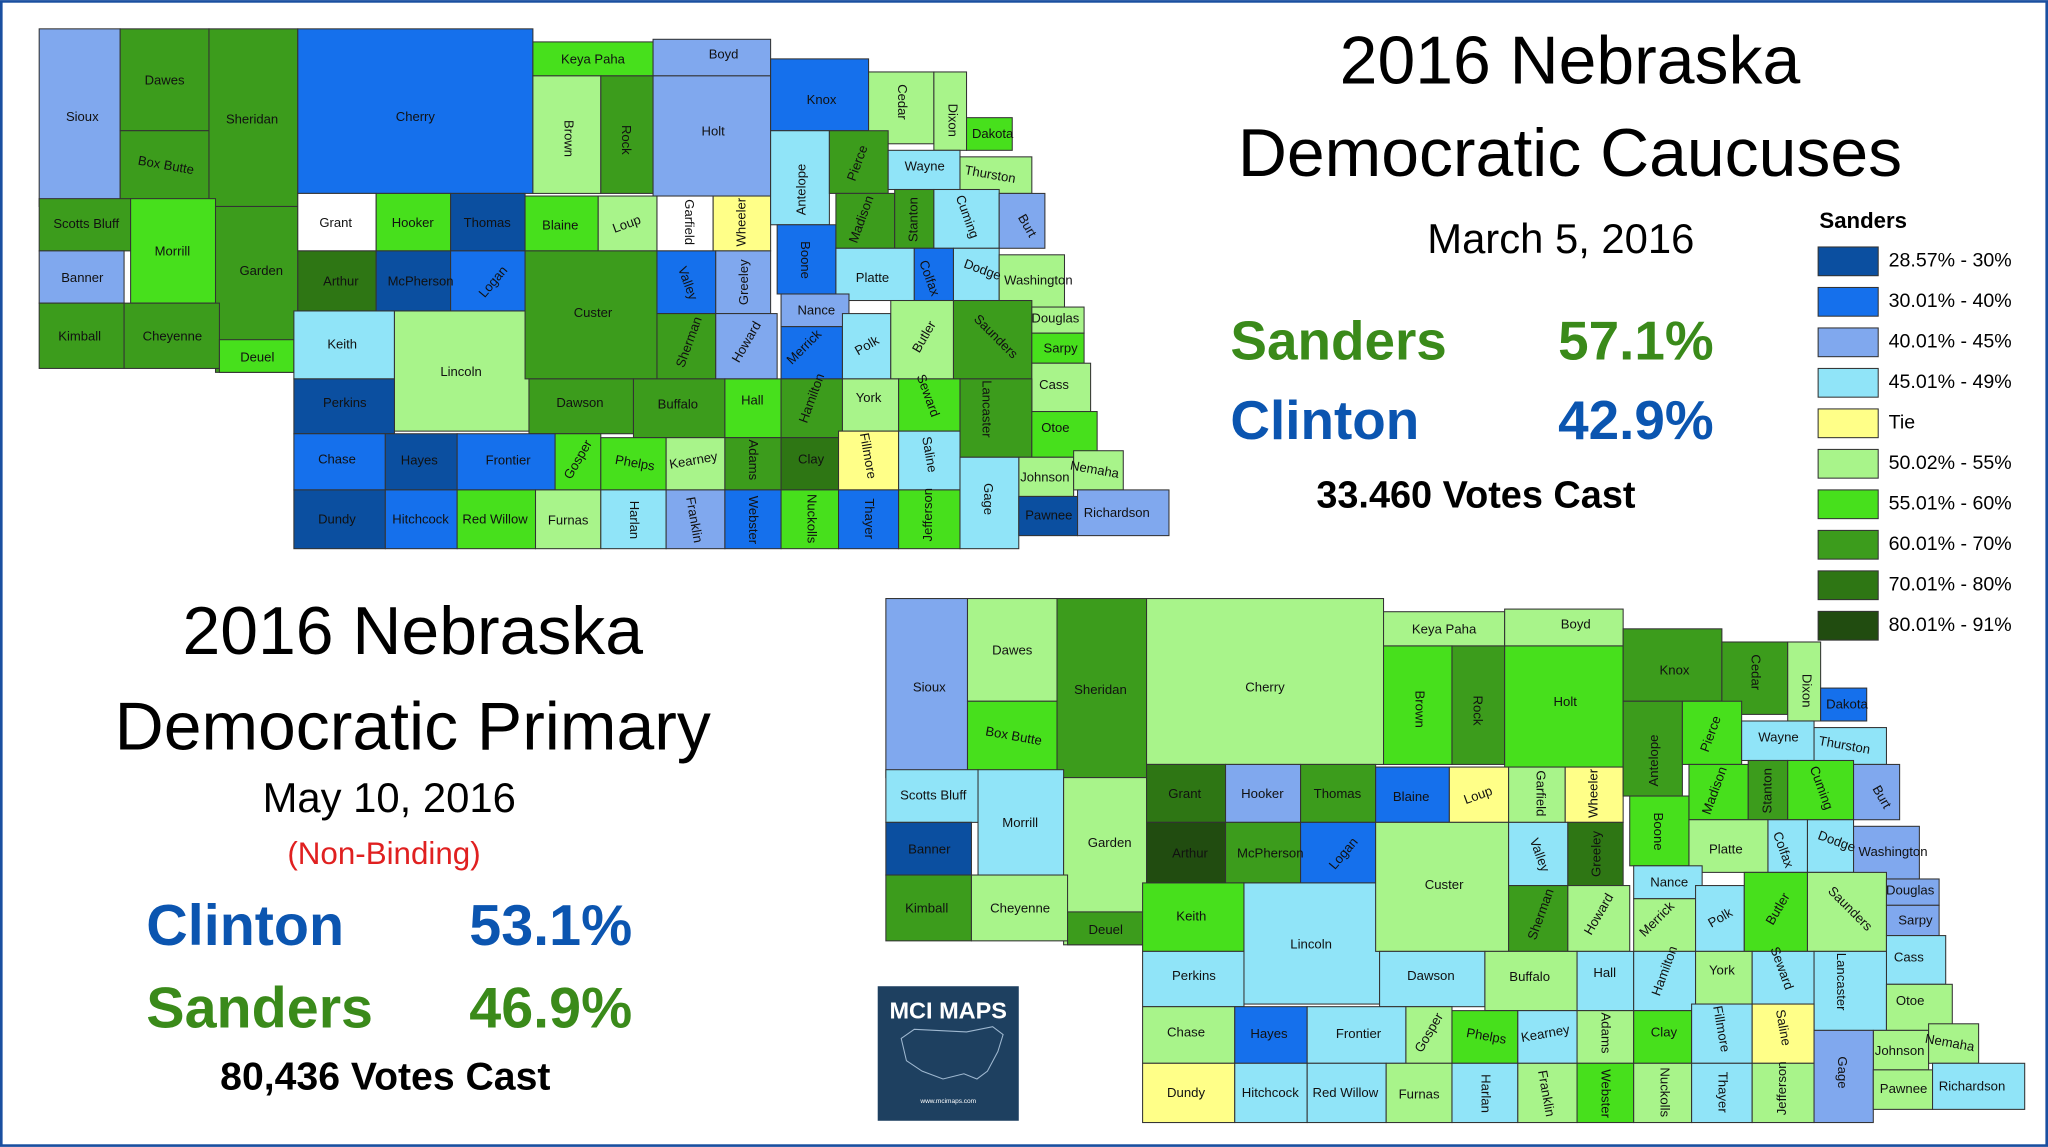 The height and width of the screenshot is (1147, 2048). I want to click on county-label: Boyd, so click(1576, 623).